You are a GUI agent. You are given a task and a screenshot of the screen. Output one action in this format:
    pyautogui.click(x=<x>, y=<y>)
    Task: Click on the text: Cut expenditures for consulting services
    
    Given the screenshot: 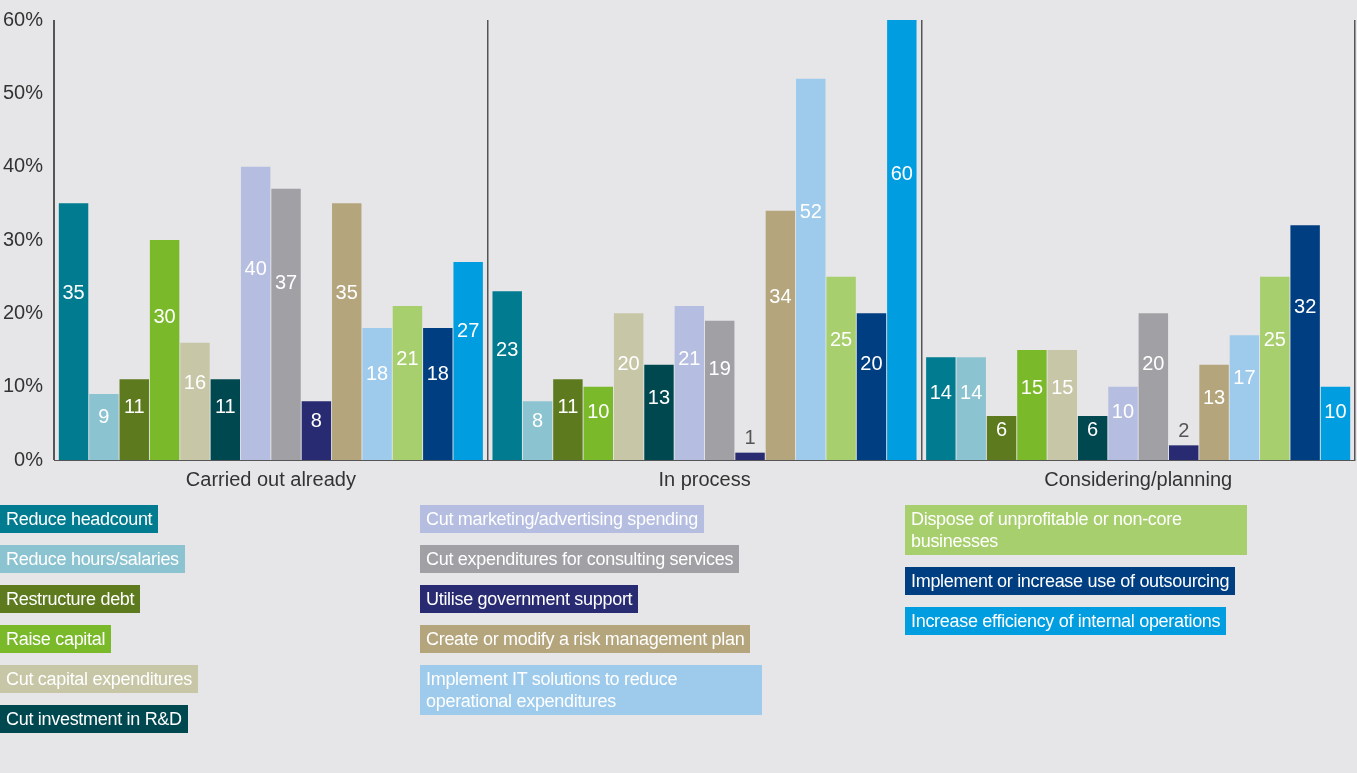 What is the action you would take?
    pyautogui.click(x=580, y=559)
    